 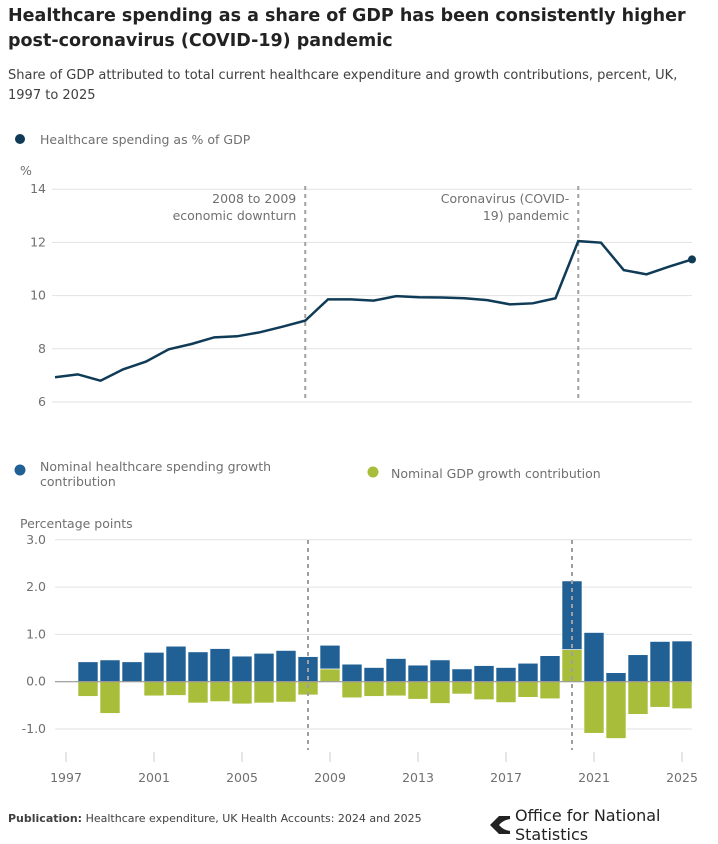 What do you see at coordinates (145, 139) in the screenshot?
I see `legend-label-line: Healthcare spending as % of GDP` at bounding box center [145, 139].